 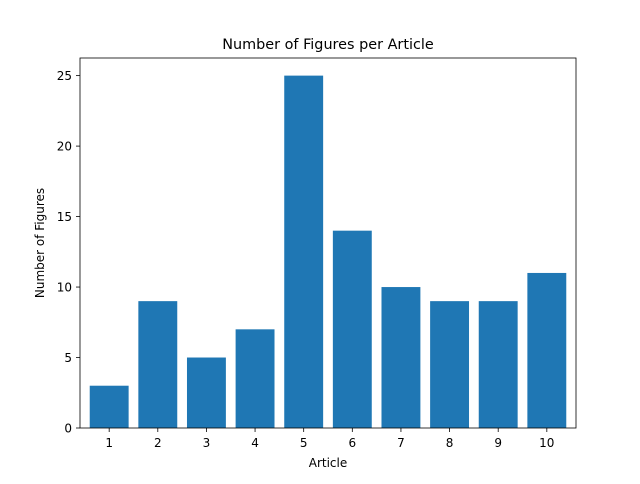 I want to click on x-tick-label: 6, so click(x=352, y=443).